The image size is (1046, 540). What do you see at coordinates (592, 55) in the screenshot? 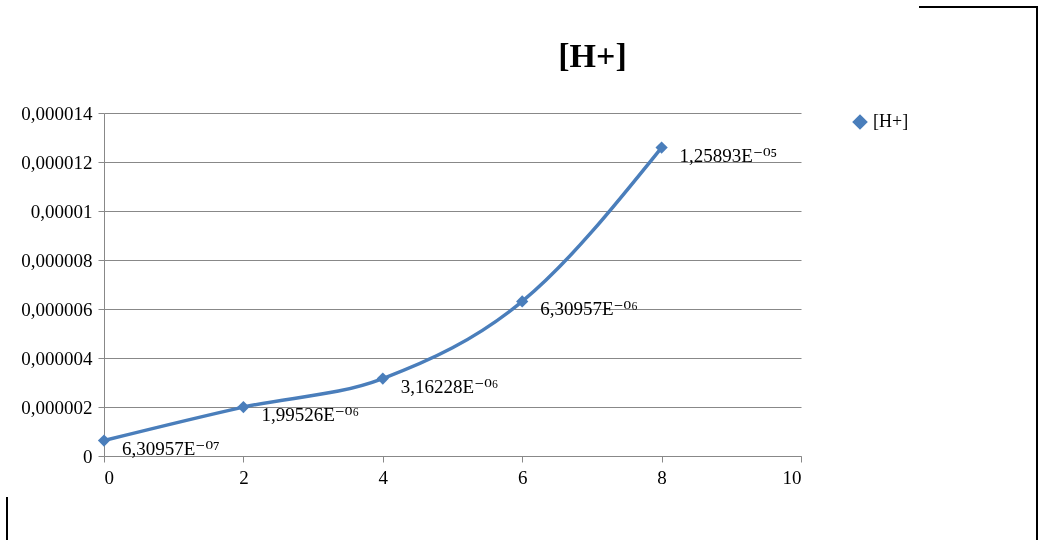
I see `chart-title: [H+]` at bounding box center [592, 55].